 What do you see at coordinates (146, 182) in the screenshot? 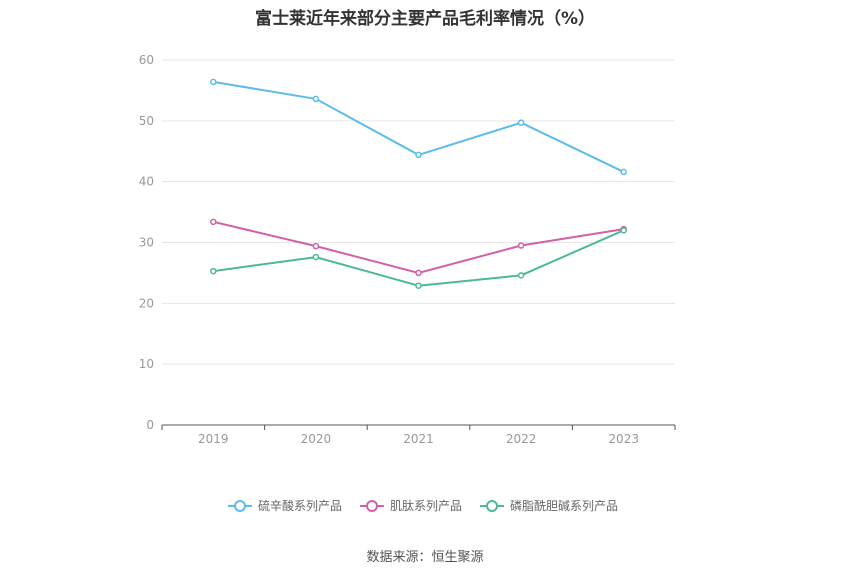
I see `y-tick-label: 40` at bounding box center [146, 182].